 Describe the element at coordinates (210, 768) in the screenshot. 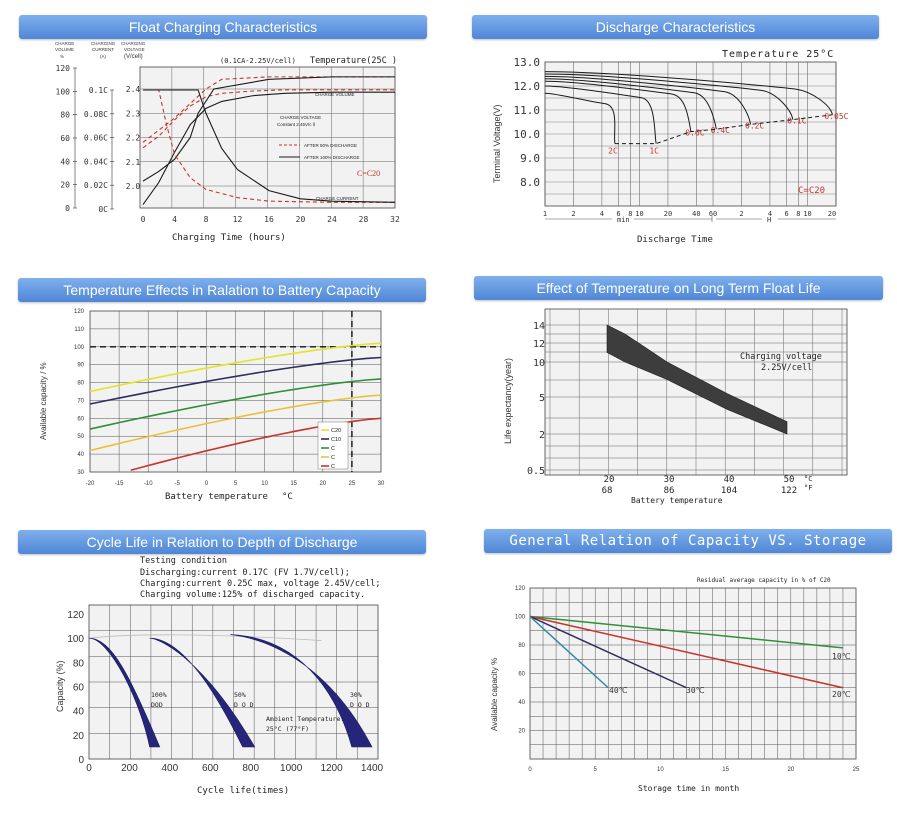

I see `cycle-x-tick: 600` at that location.